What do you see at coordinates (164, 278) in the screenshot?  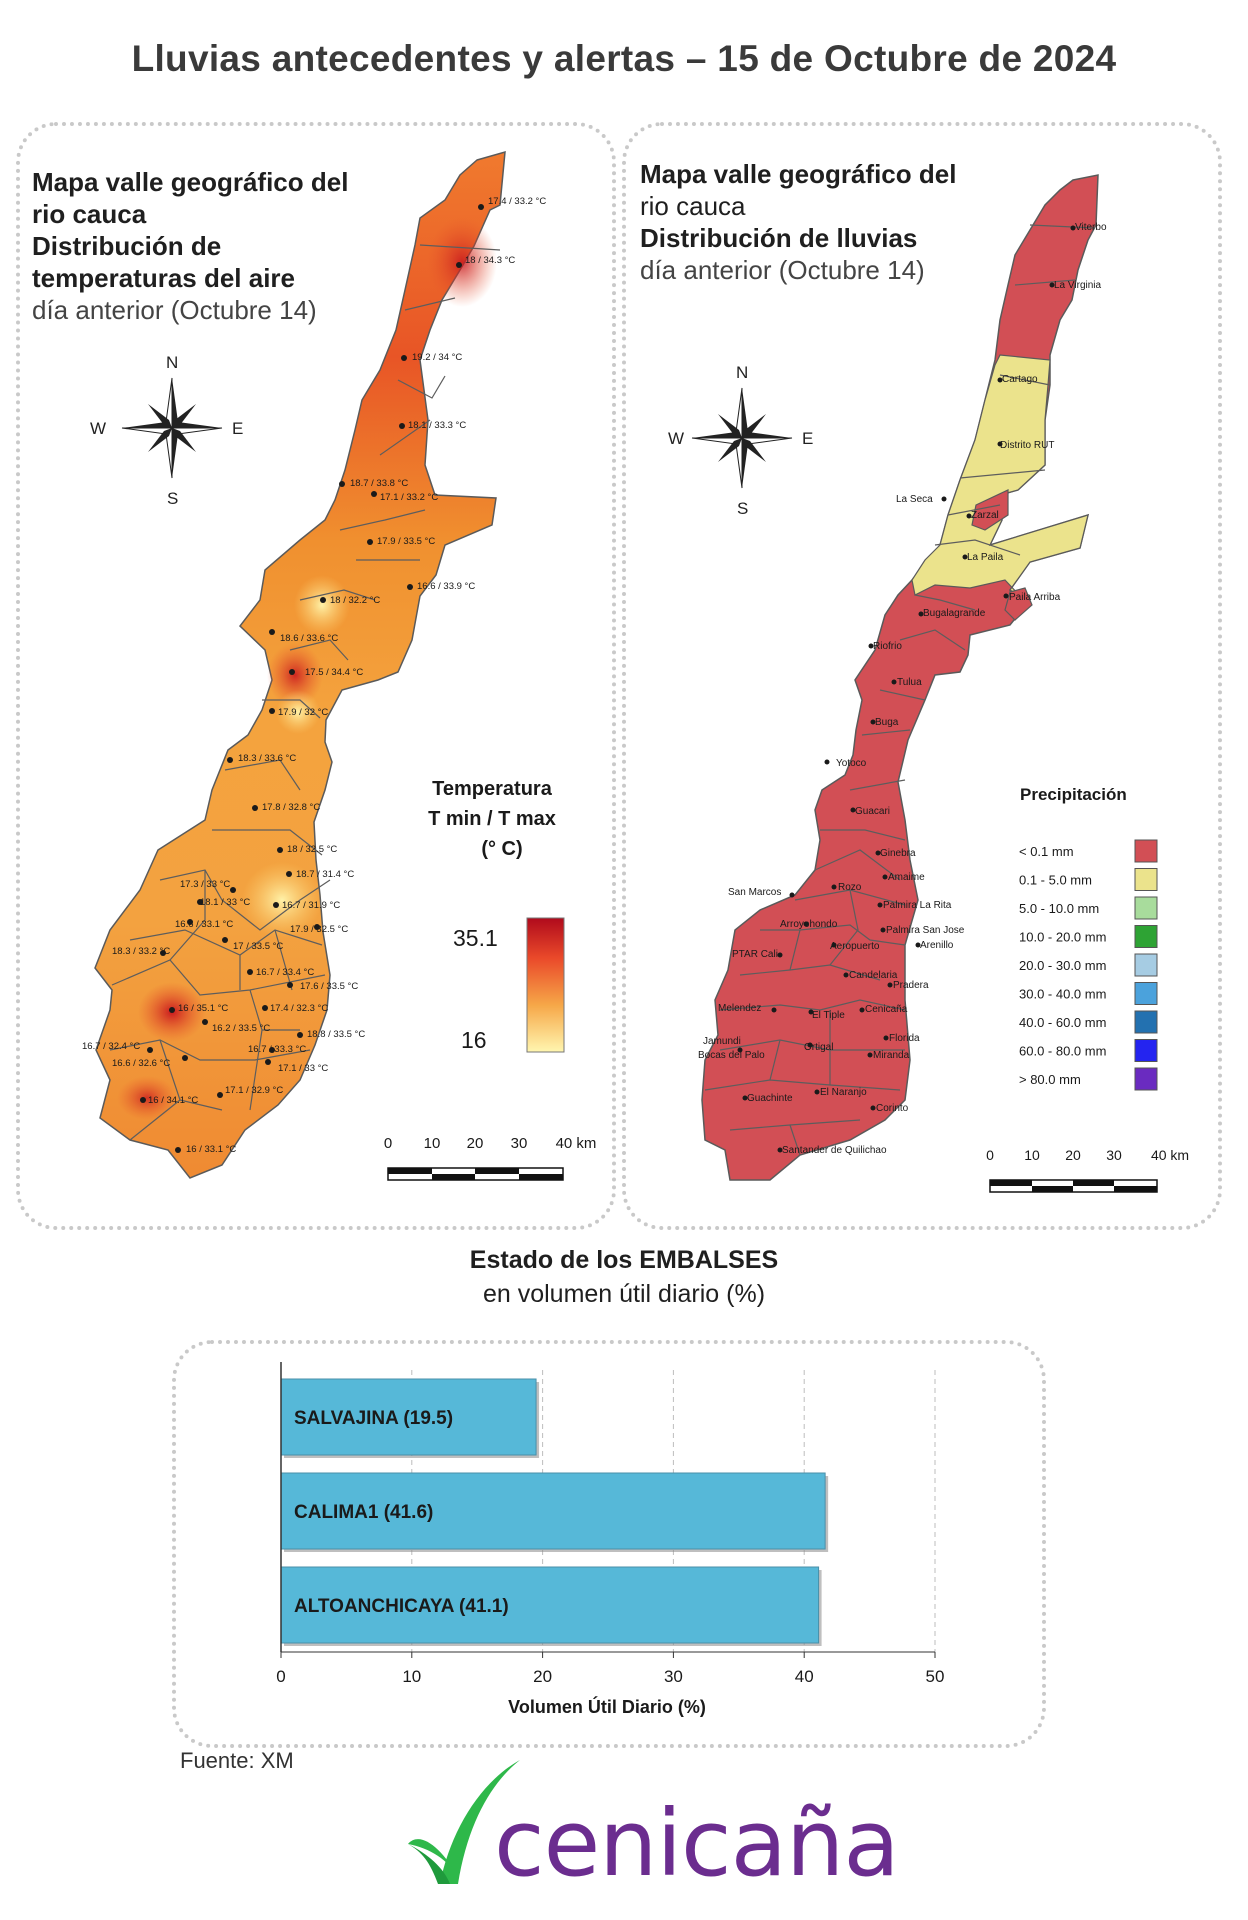 I see `temp-title-line4: temperaturas del aire` at bounding box center [164, 278].